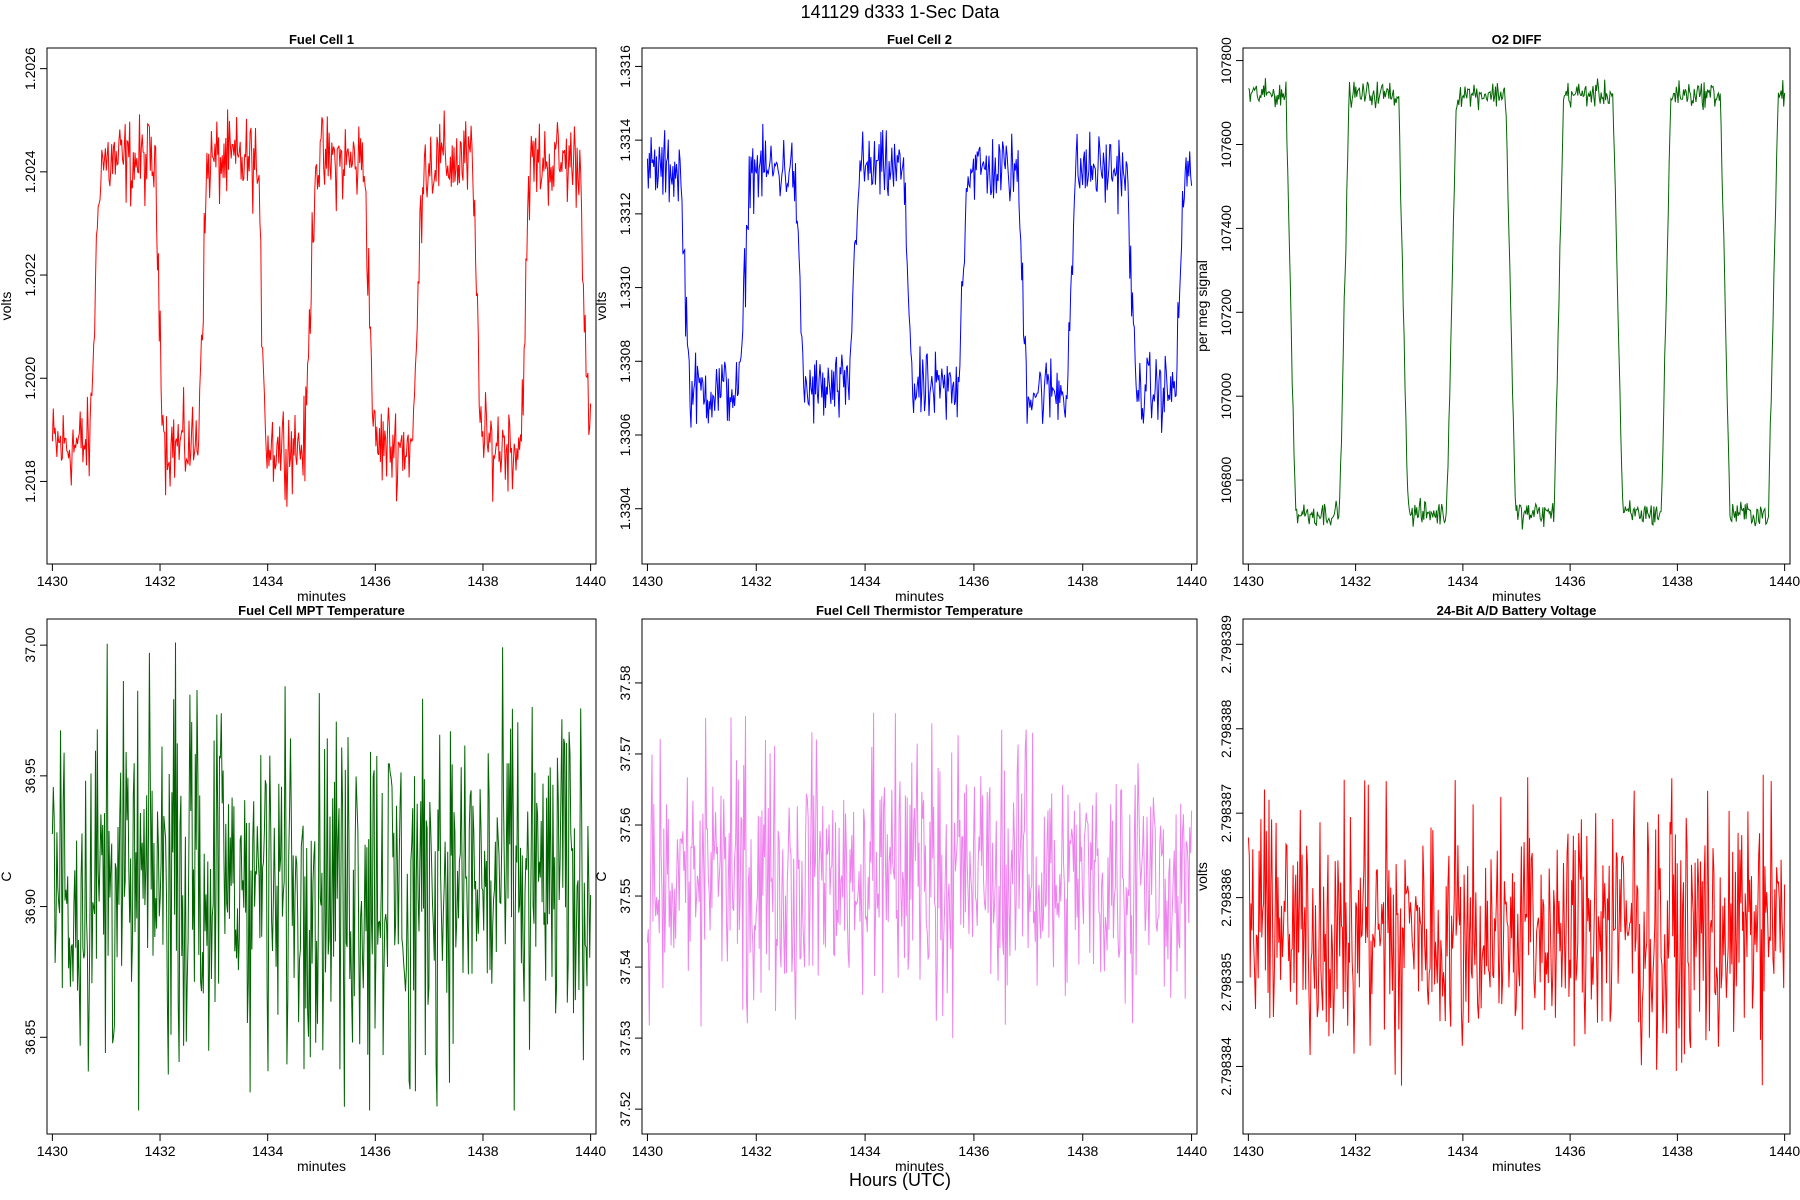 Image resolution: width=1800 pixels, height=1200 pixels. I want to click on y-tick-label: 37.54, so click(625, 966).